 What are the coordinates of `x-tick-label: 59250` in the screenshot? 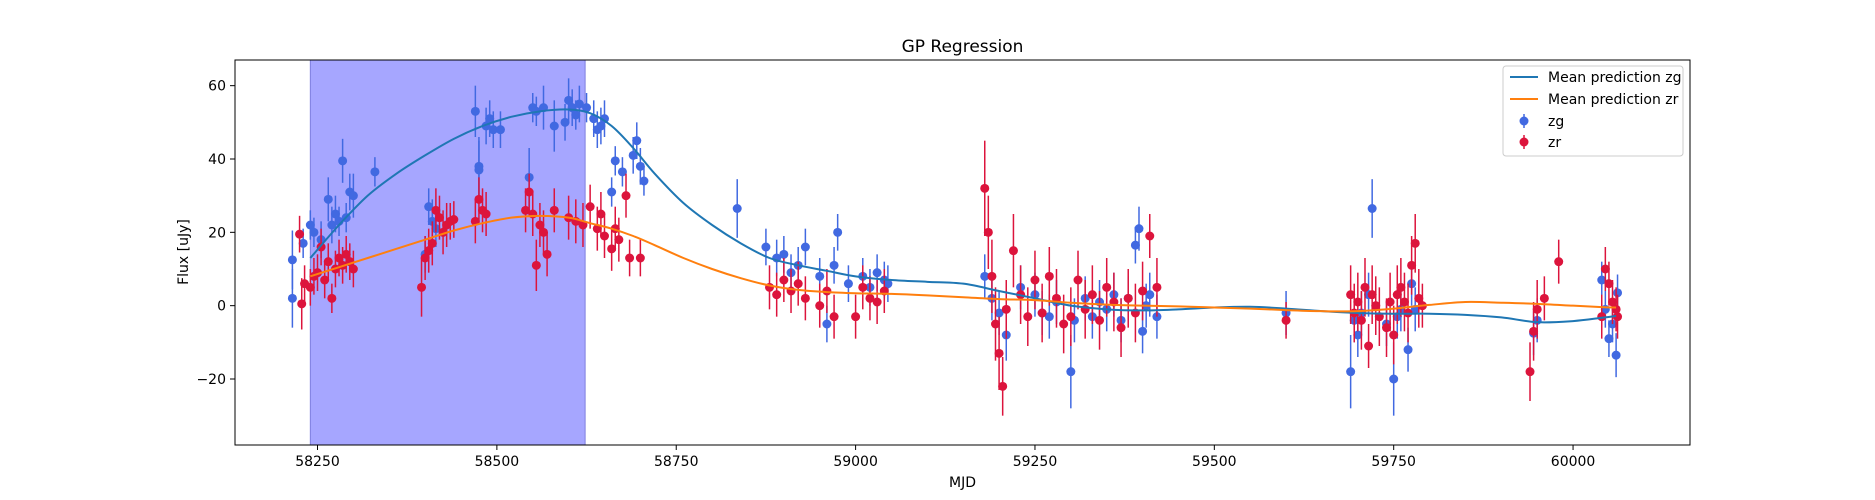 It's located at (1035, 462).